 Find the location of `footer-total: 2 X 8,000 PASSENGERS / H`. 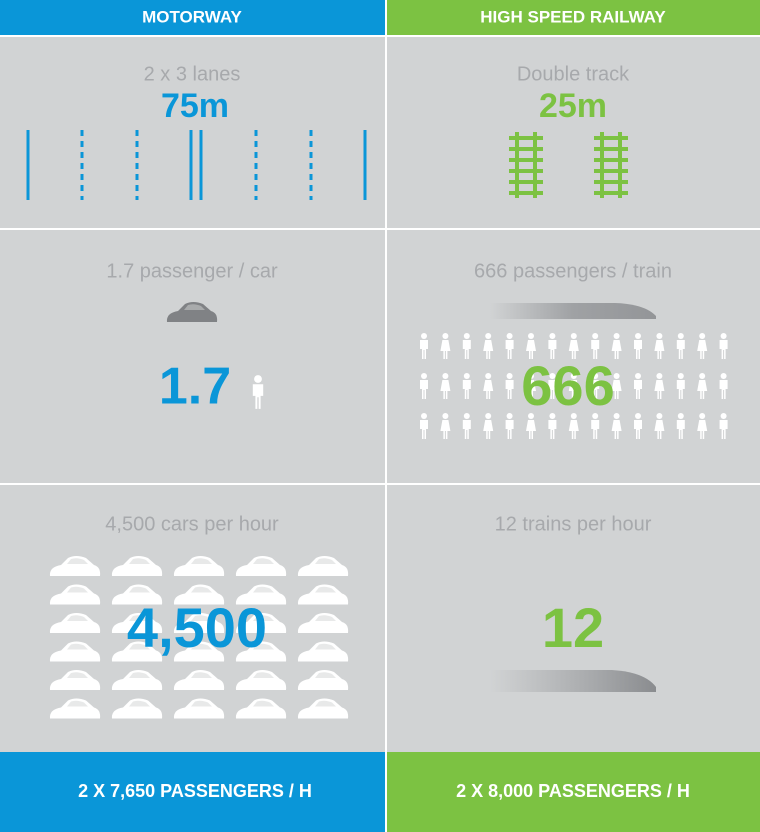

footer-total: 2 X 8,000 PASSENGERS / H is located at coordinates (573, 791).